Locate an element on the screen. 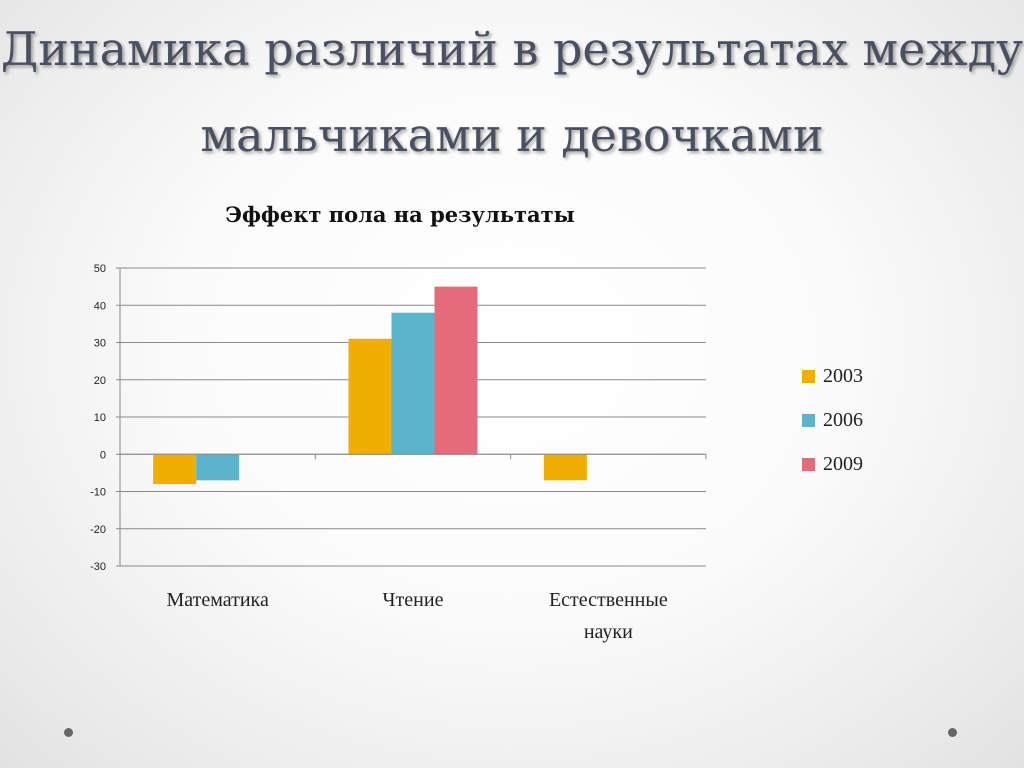 This screenshot has height=768, width=1024. y-tick-label: -10 is located at coordinates (98, 493).